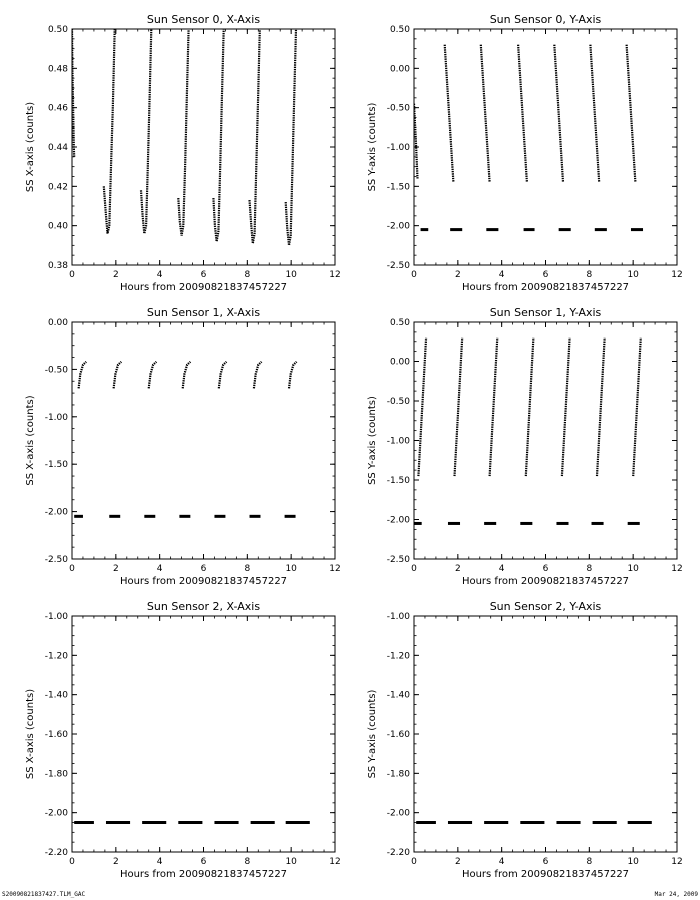 This screenshot has height=900, width=700. What do you see at coordinates (58, 109) in the screenshot?
I see `y-tick-label: 0.46` at bounding box center [58, 109].